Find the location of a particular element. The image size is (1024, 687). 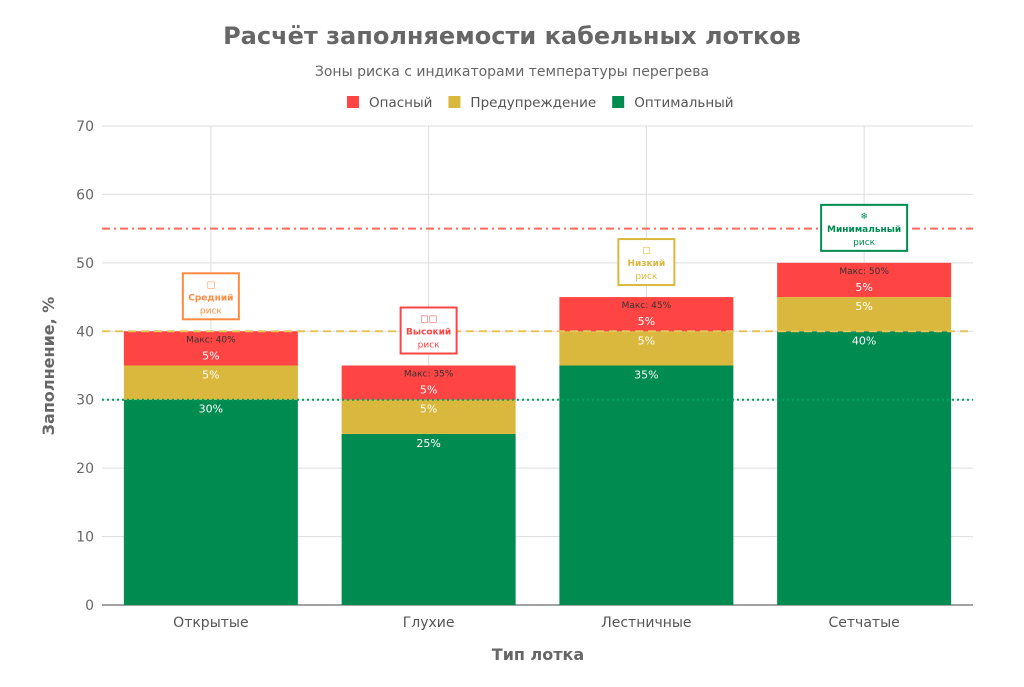

risk-icon: □□ is located at coordinates (428, 320).